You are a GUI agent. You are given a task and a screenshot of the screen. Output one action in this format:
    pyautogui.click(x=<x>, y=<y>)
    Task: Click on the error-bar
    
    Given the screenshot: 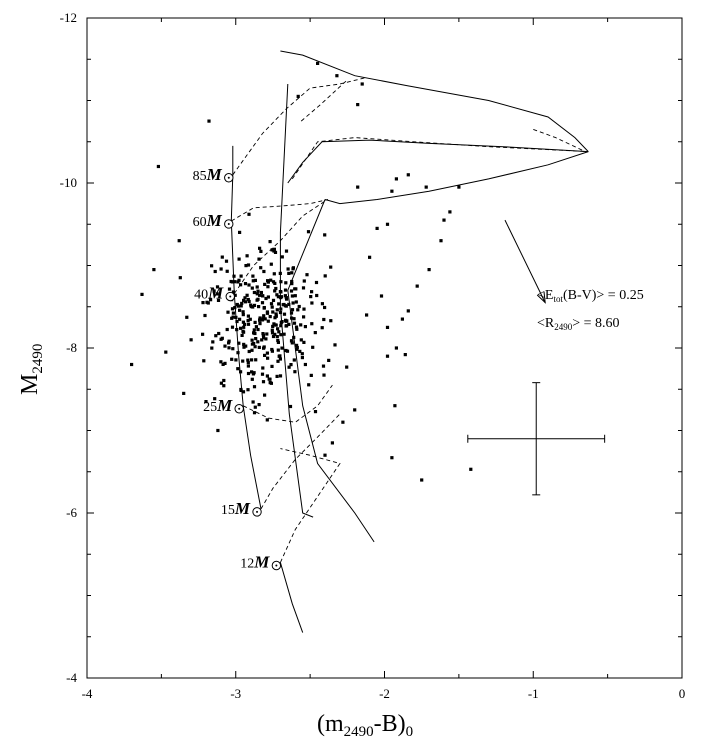 What is the action you would take?
    pyautogui.click(x=536, y=439)
    